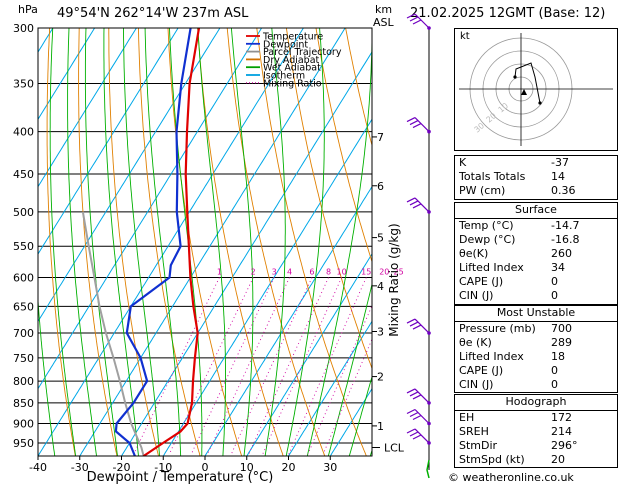 This screenshot has width=629, height=486. What do you see at coordinates (380, 331) in the screenshot?
I see `km-tick-label: 3` at bounding box center [380, 331].